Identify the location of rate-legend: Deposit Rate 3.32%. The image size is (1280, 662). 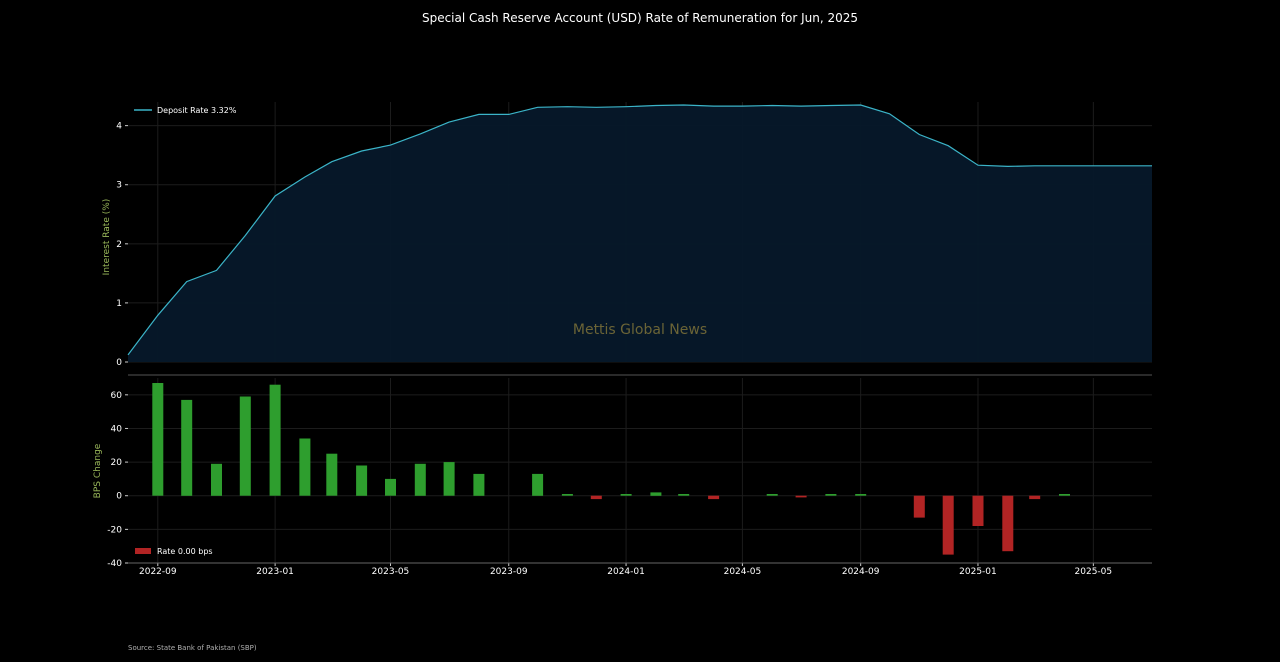
(185, 110).